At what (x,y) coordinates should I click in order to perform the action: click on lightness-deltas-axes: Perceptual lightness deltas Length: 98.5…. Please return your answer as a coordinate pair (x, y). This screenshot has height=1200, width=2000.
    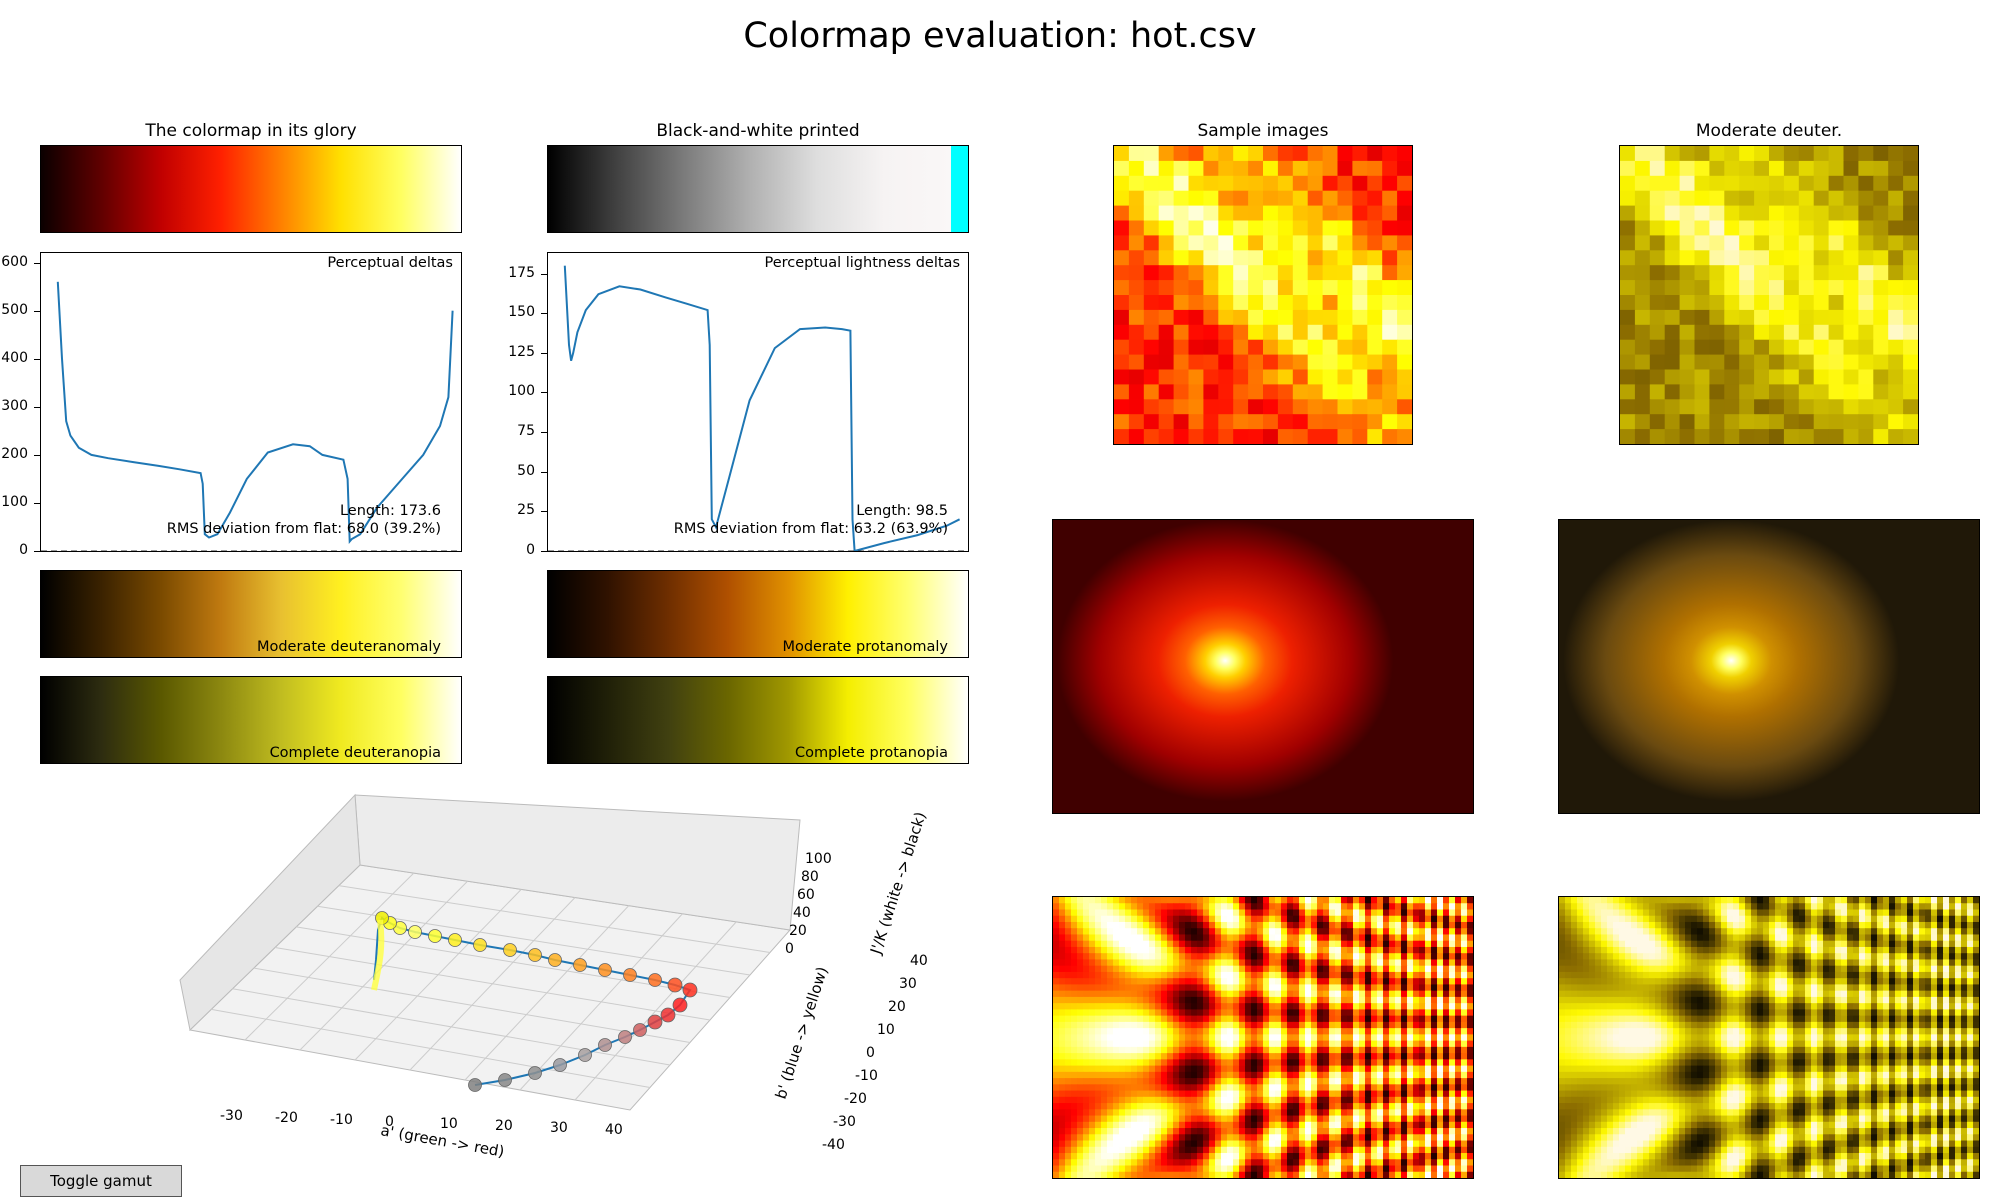
    Looking at the image, I should click on (758, 402).